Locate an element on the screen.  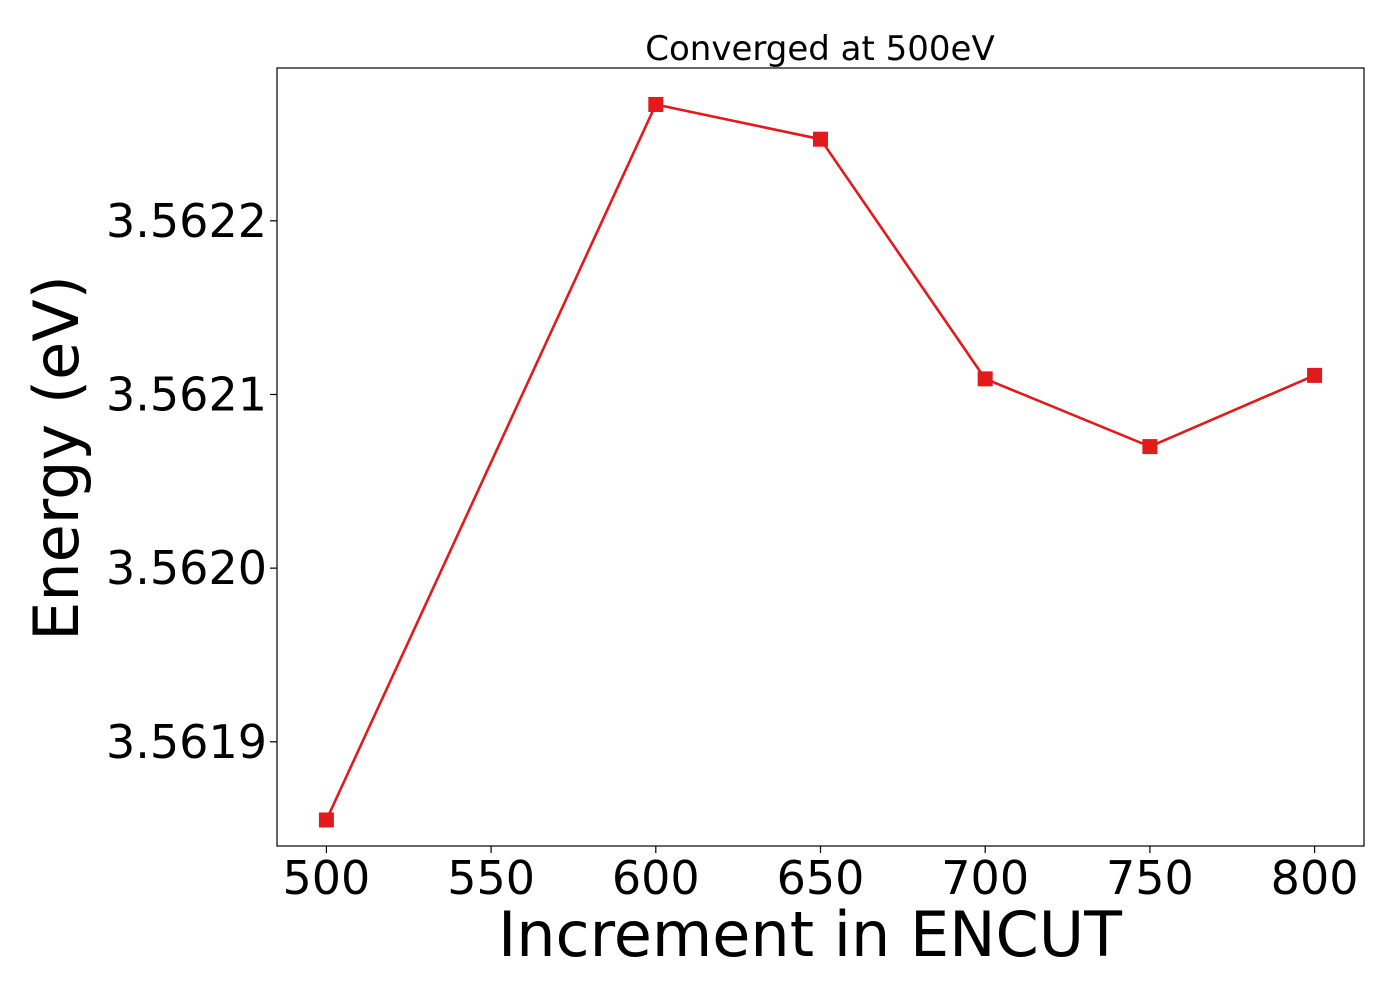
x-tick-label: 750 is located at coordinates (1150, 878).